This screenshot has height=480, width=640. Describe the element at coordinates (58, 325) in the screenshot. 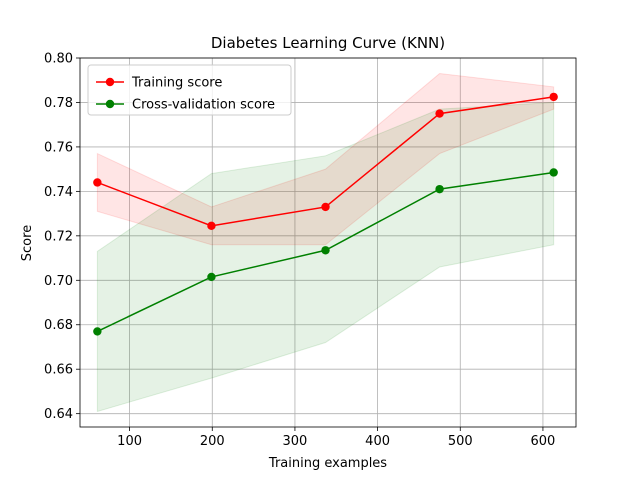

I see `y-tick-label: 0.68` at that location.